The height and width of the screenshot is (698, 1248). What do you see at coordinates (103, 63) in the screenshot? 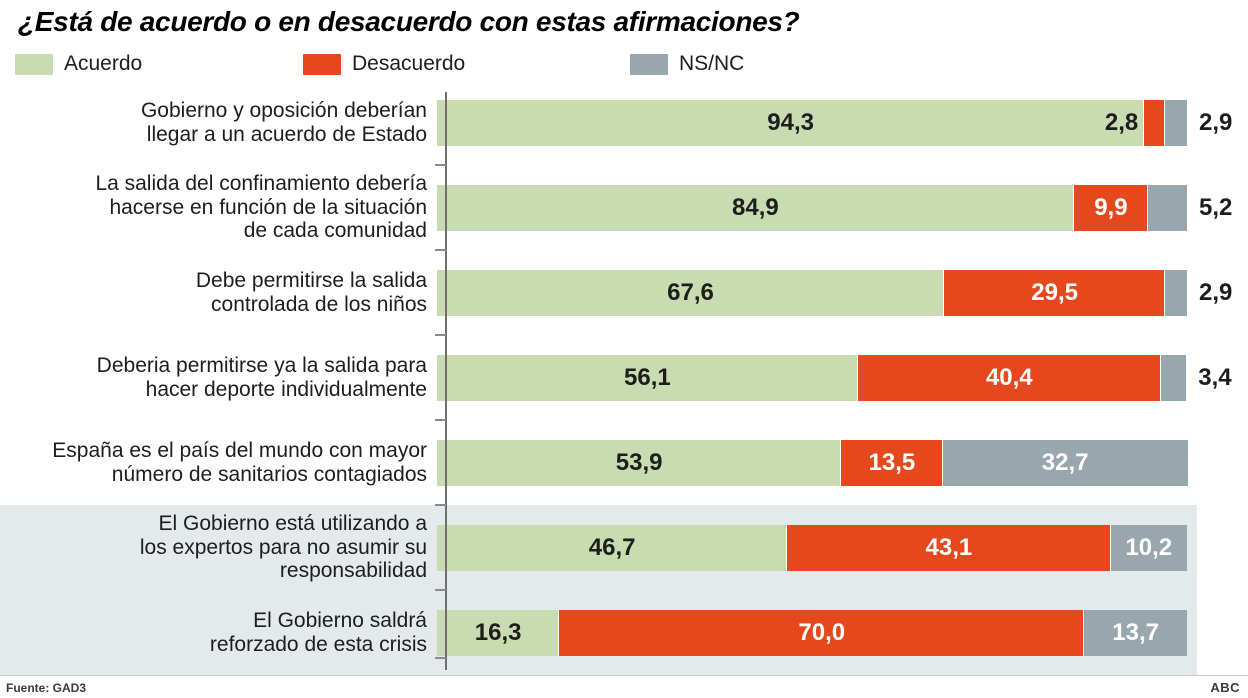
I see `legend-label-acuerdo: Acuerdo` at bounding box center [103, 63].